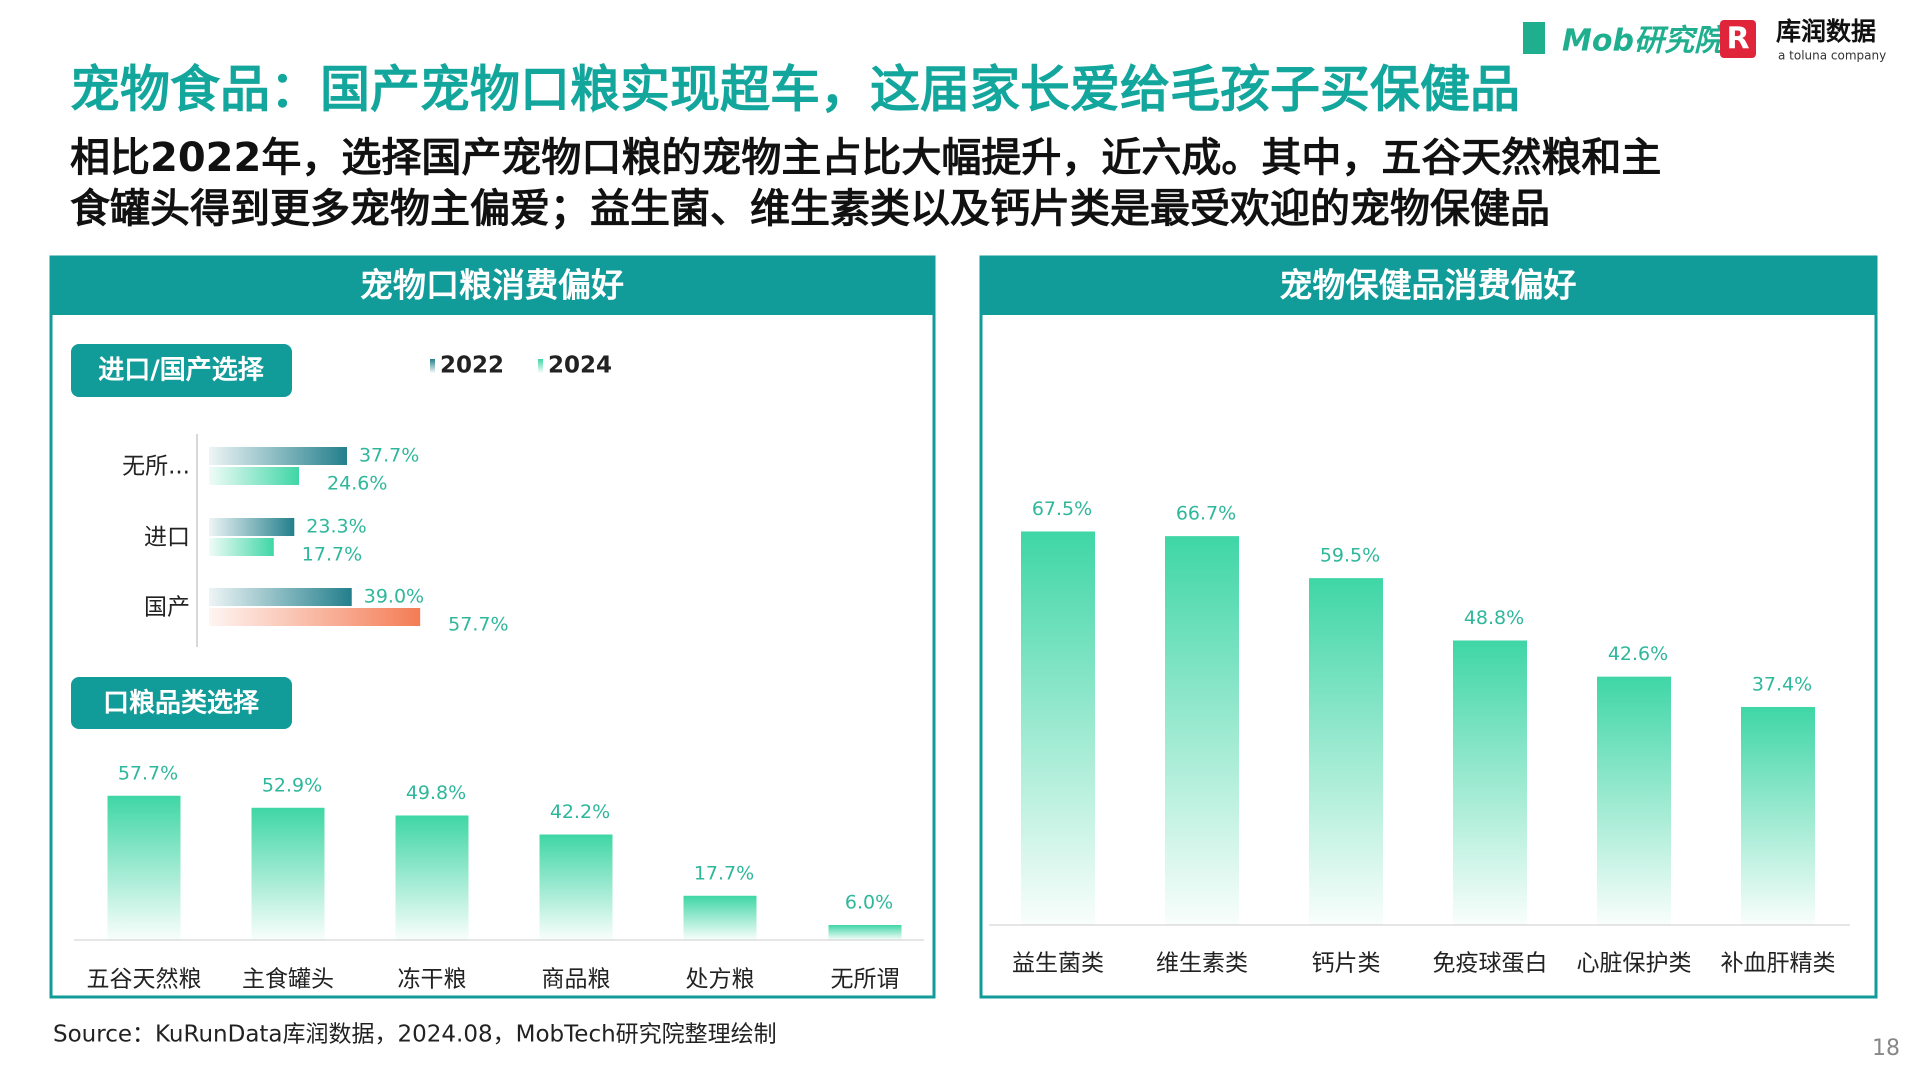  What do you see at coordinates (795, 90) in the screenshot?
I see `title: 宠物食品：国产宠物口粮实现超车，这届家长爱给毛孩子买保健品` at bounding box center [795, 90].